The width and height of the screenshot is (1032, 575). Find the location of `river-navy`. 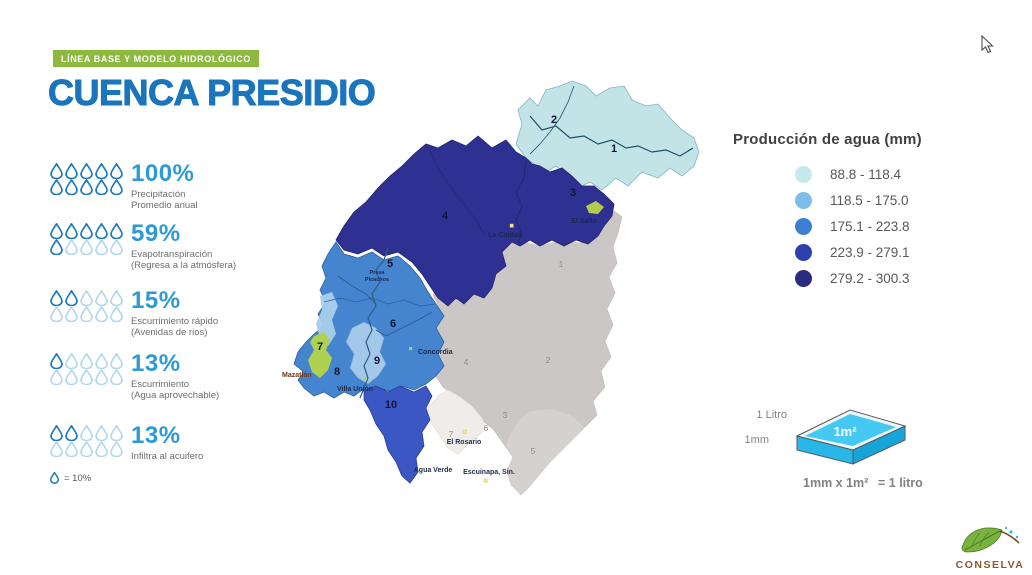

river-navy is located at coordinates (457, 192).